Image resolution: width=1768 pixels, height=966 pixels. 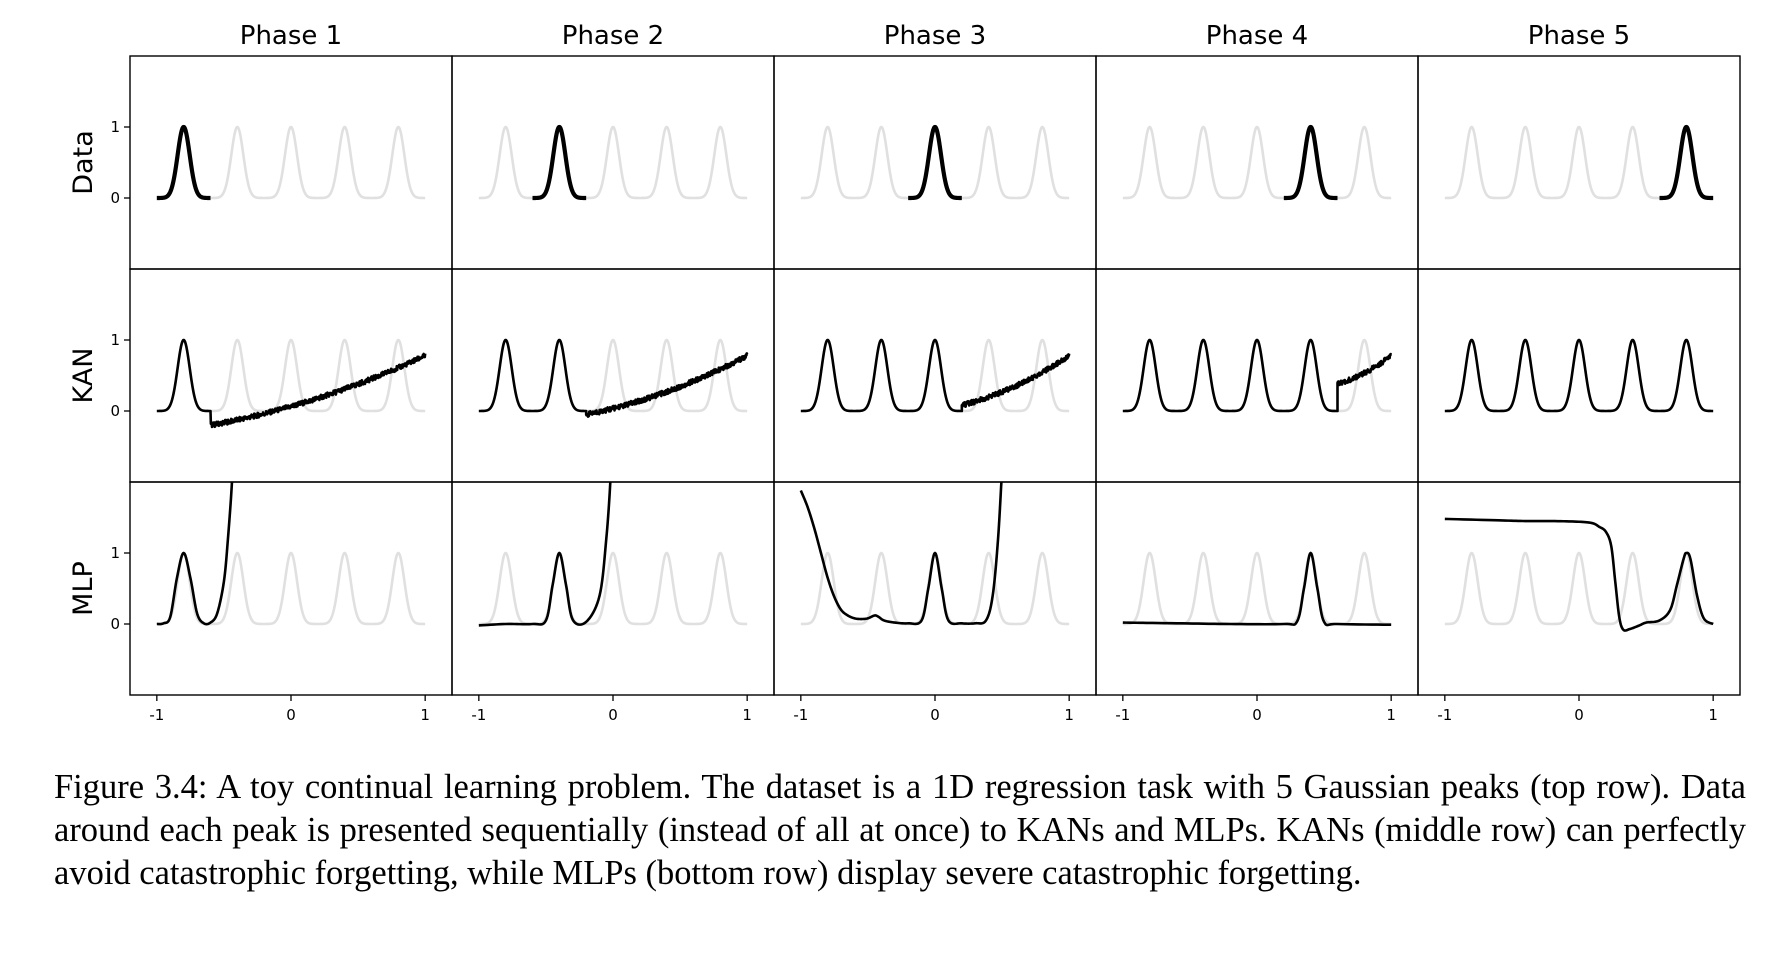 I want to click on column-title-phase-3: Phase 3, so click(x=935, y=36).